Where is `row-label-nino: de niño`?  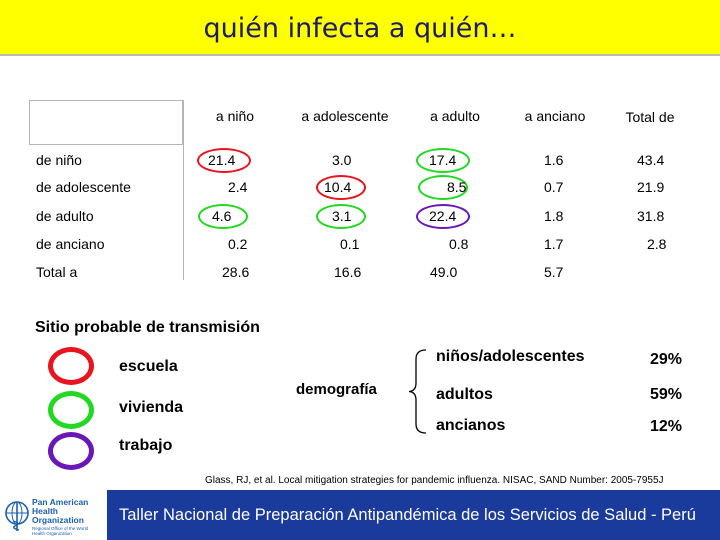
row-label-nino: de niño is located at coordinates (59, 160).